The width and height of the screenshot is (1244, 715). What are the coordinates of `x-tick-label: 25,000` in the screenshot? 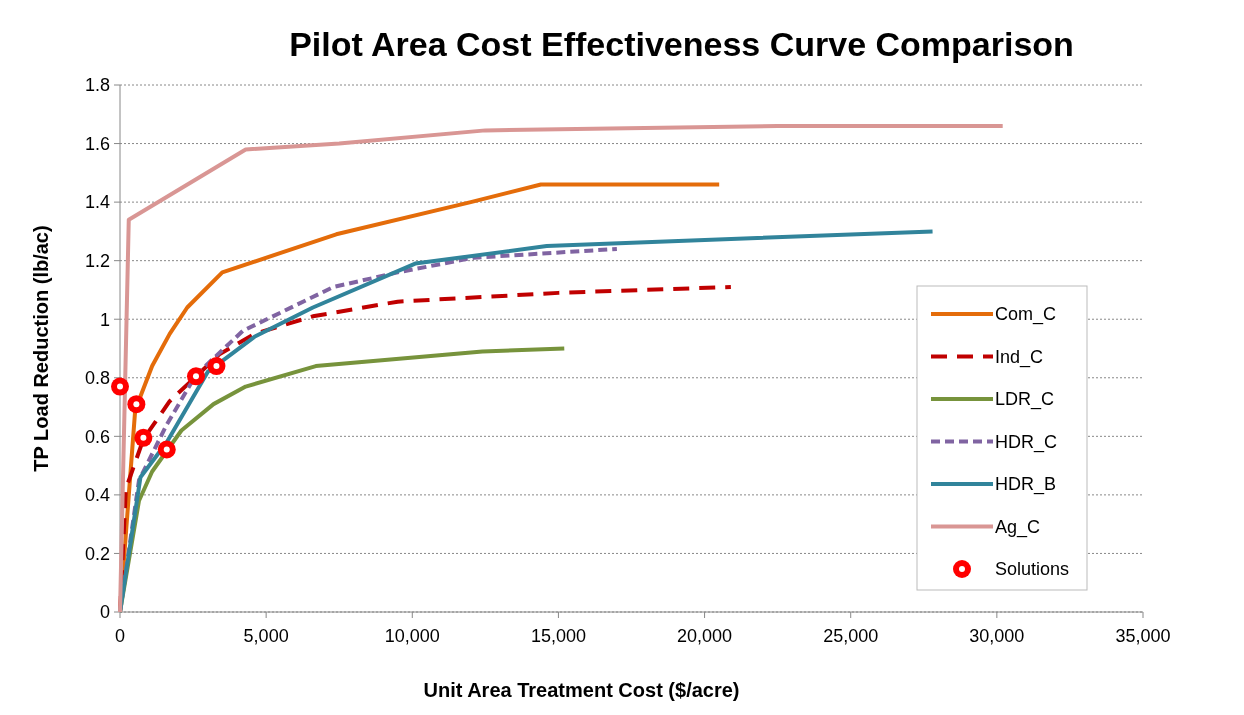 It's located at (851, 636).